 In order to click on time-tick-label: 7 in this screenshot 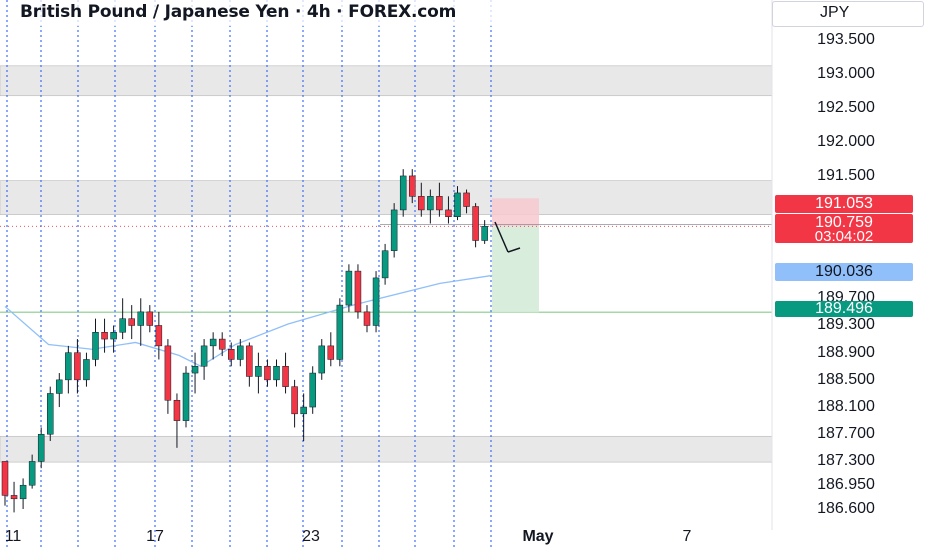, I will do `click(687, 536)`.